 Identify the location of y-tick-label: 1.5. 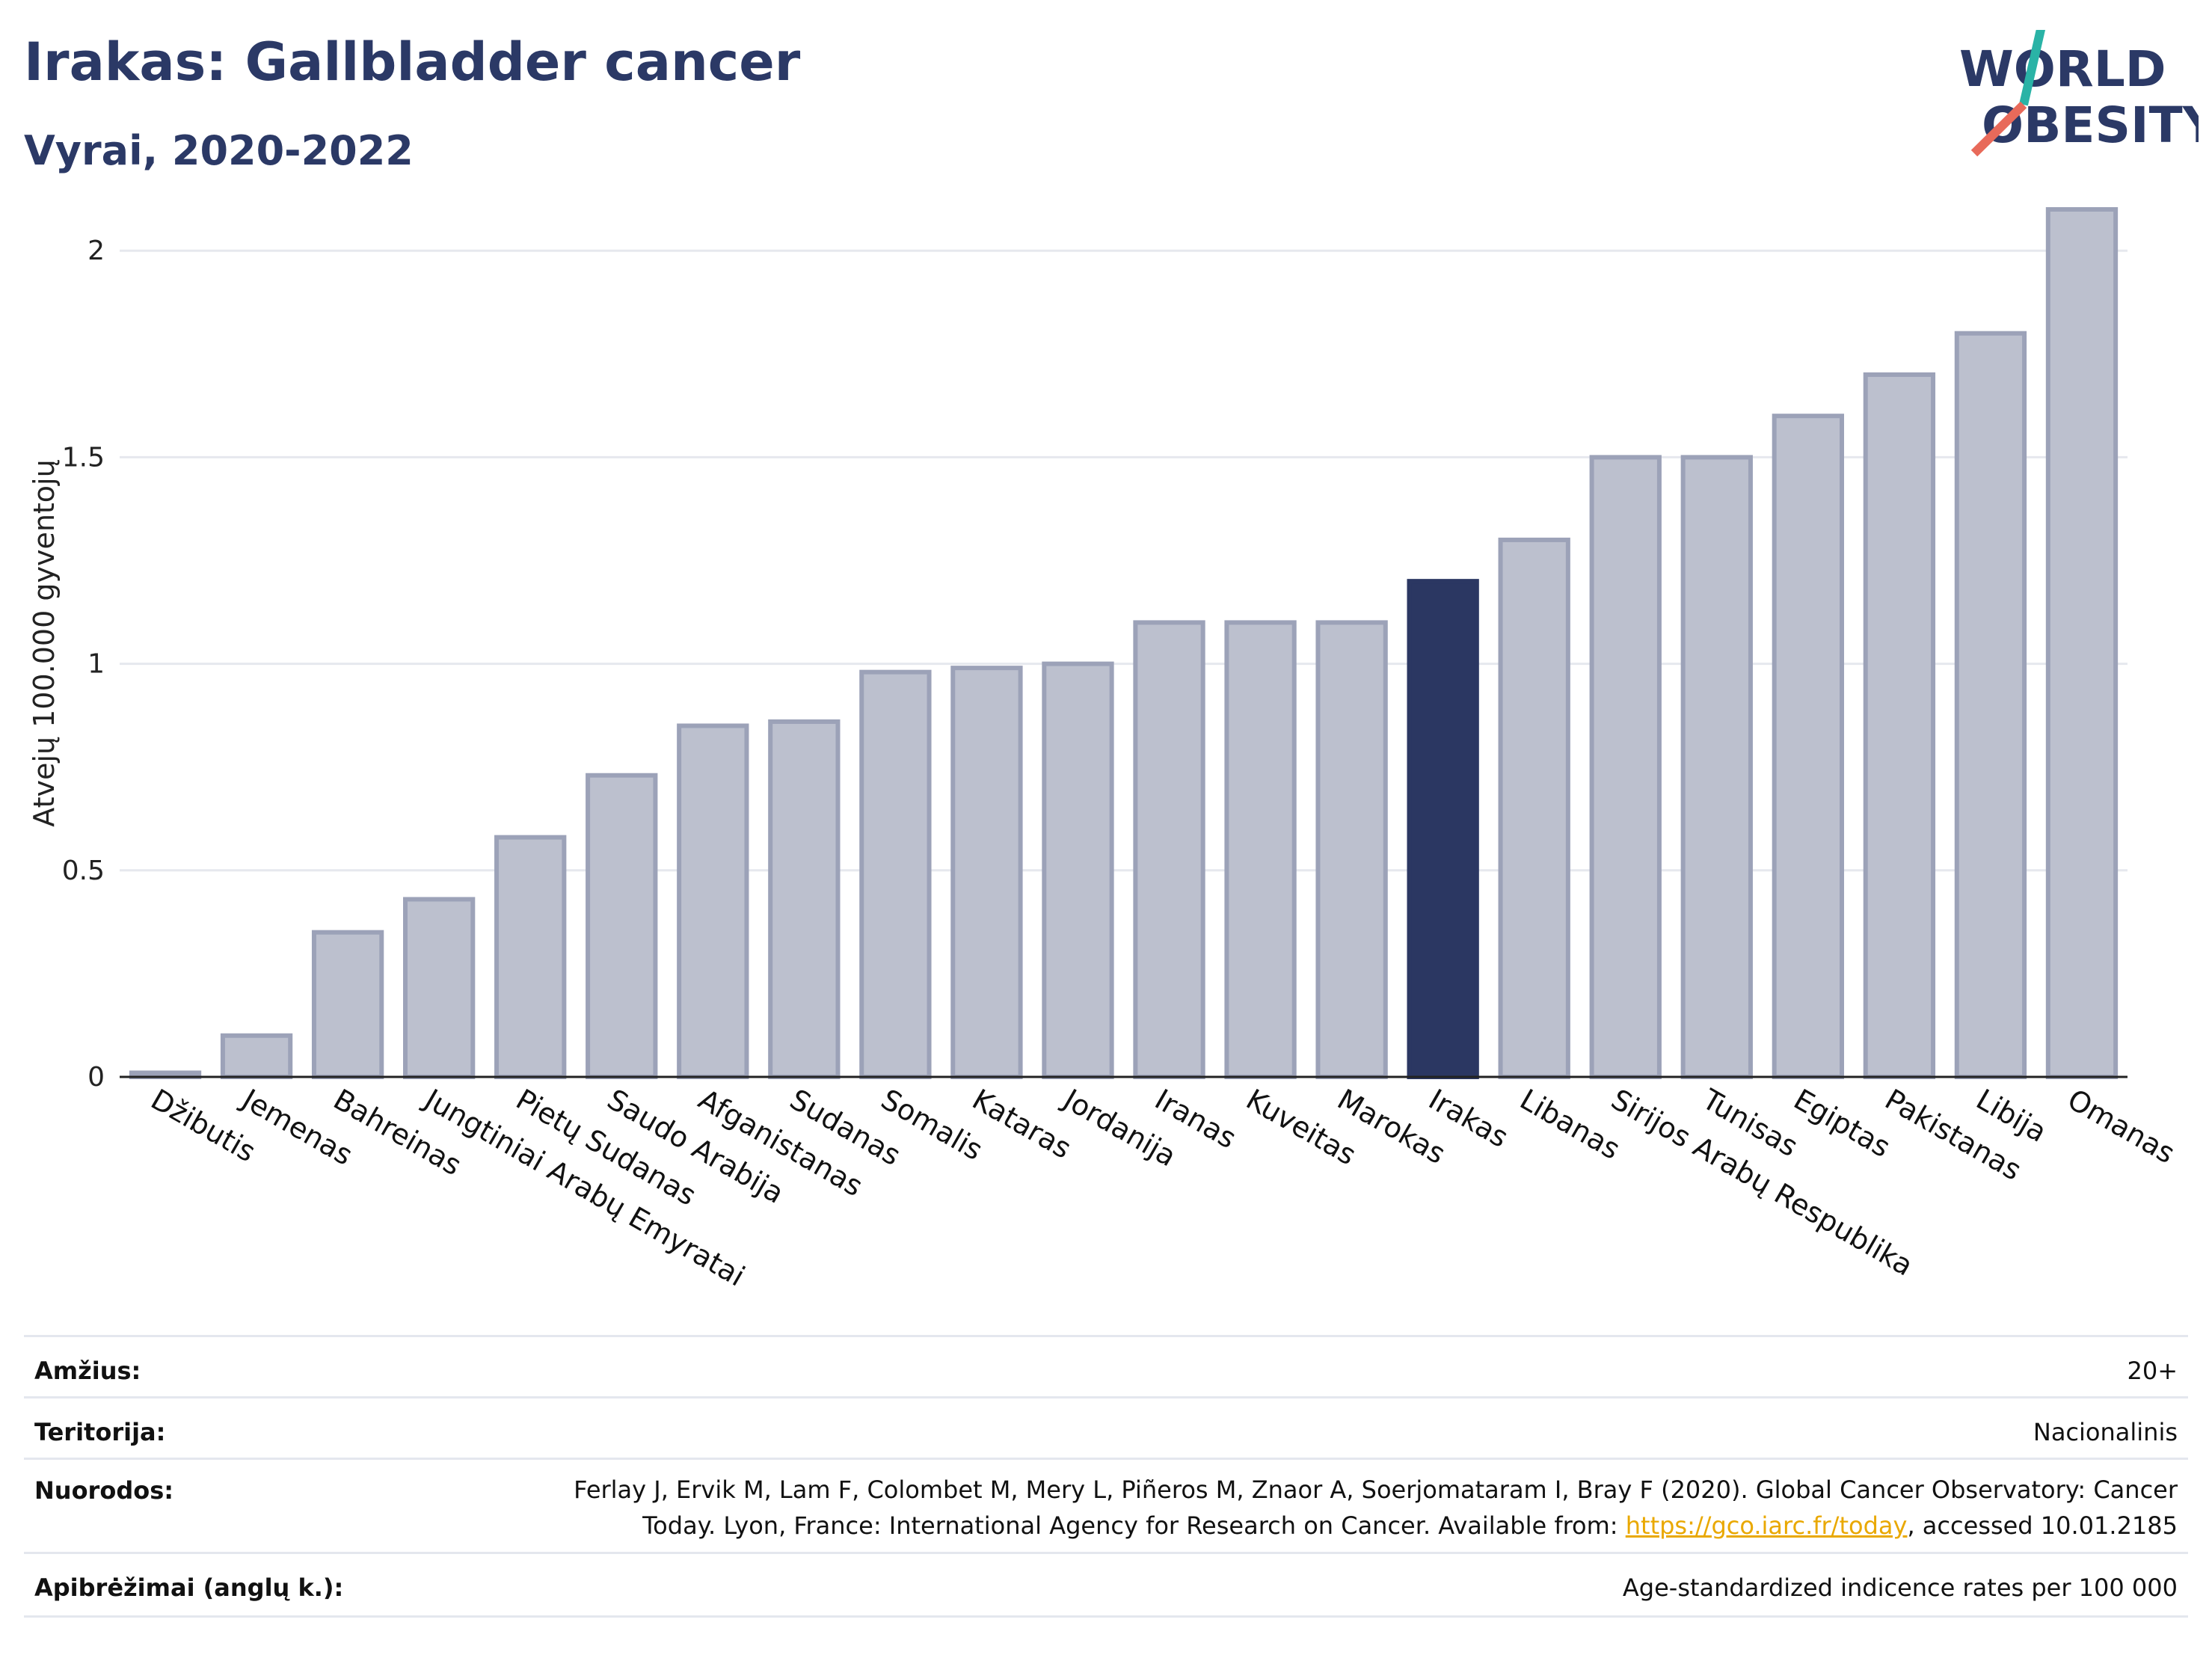
(83, 457).